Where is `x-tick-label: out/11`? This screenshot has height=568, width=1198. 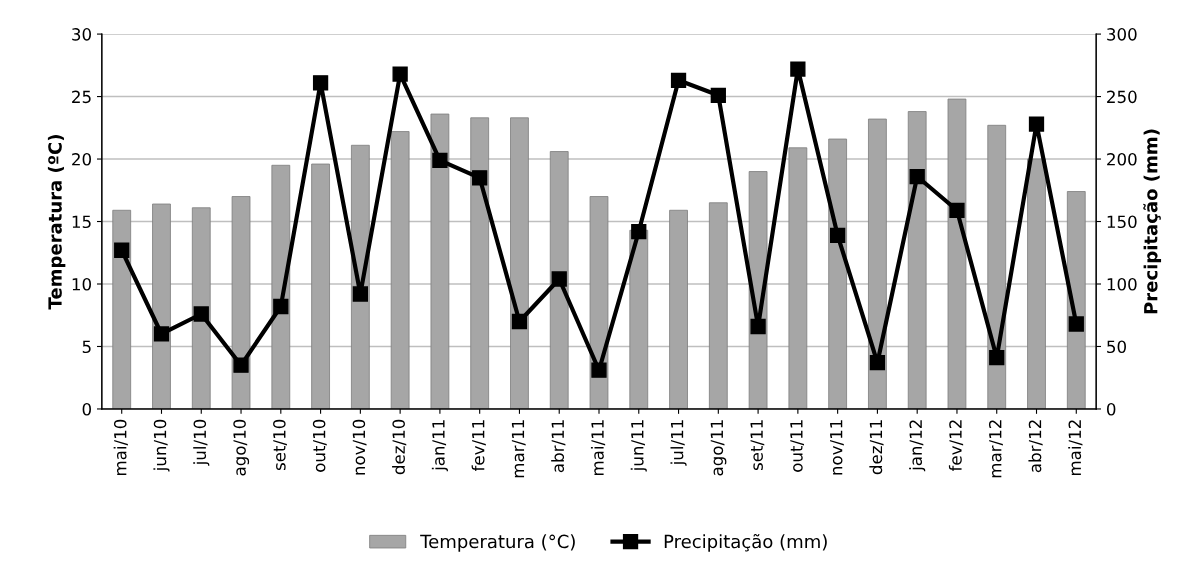 x-tick-label: out/11 is located at coordinates (797, 446).